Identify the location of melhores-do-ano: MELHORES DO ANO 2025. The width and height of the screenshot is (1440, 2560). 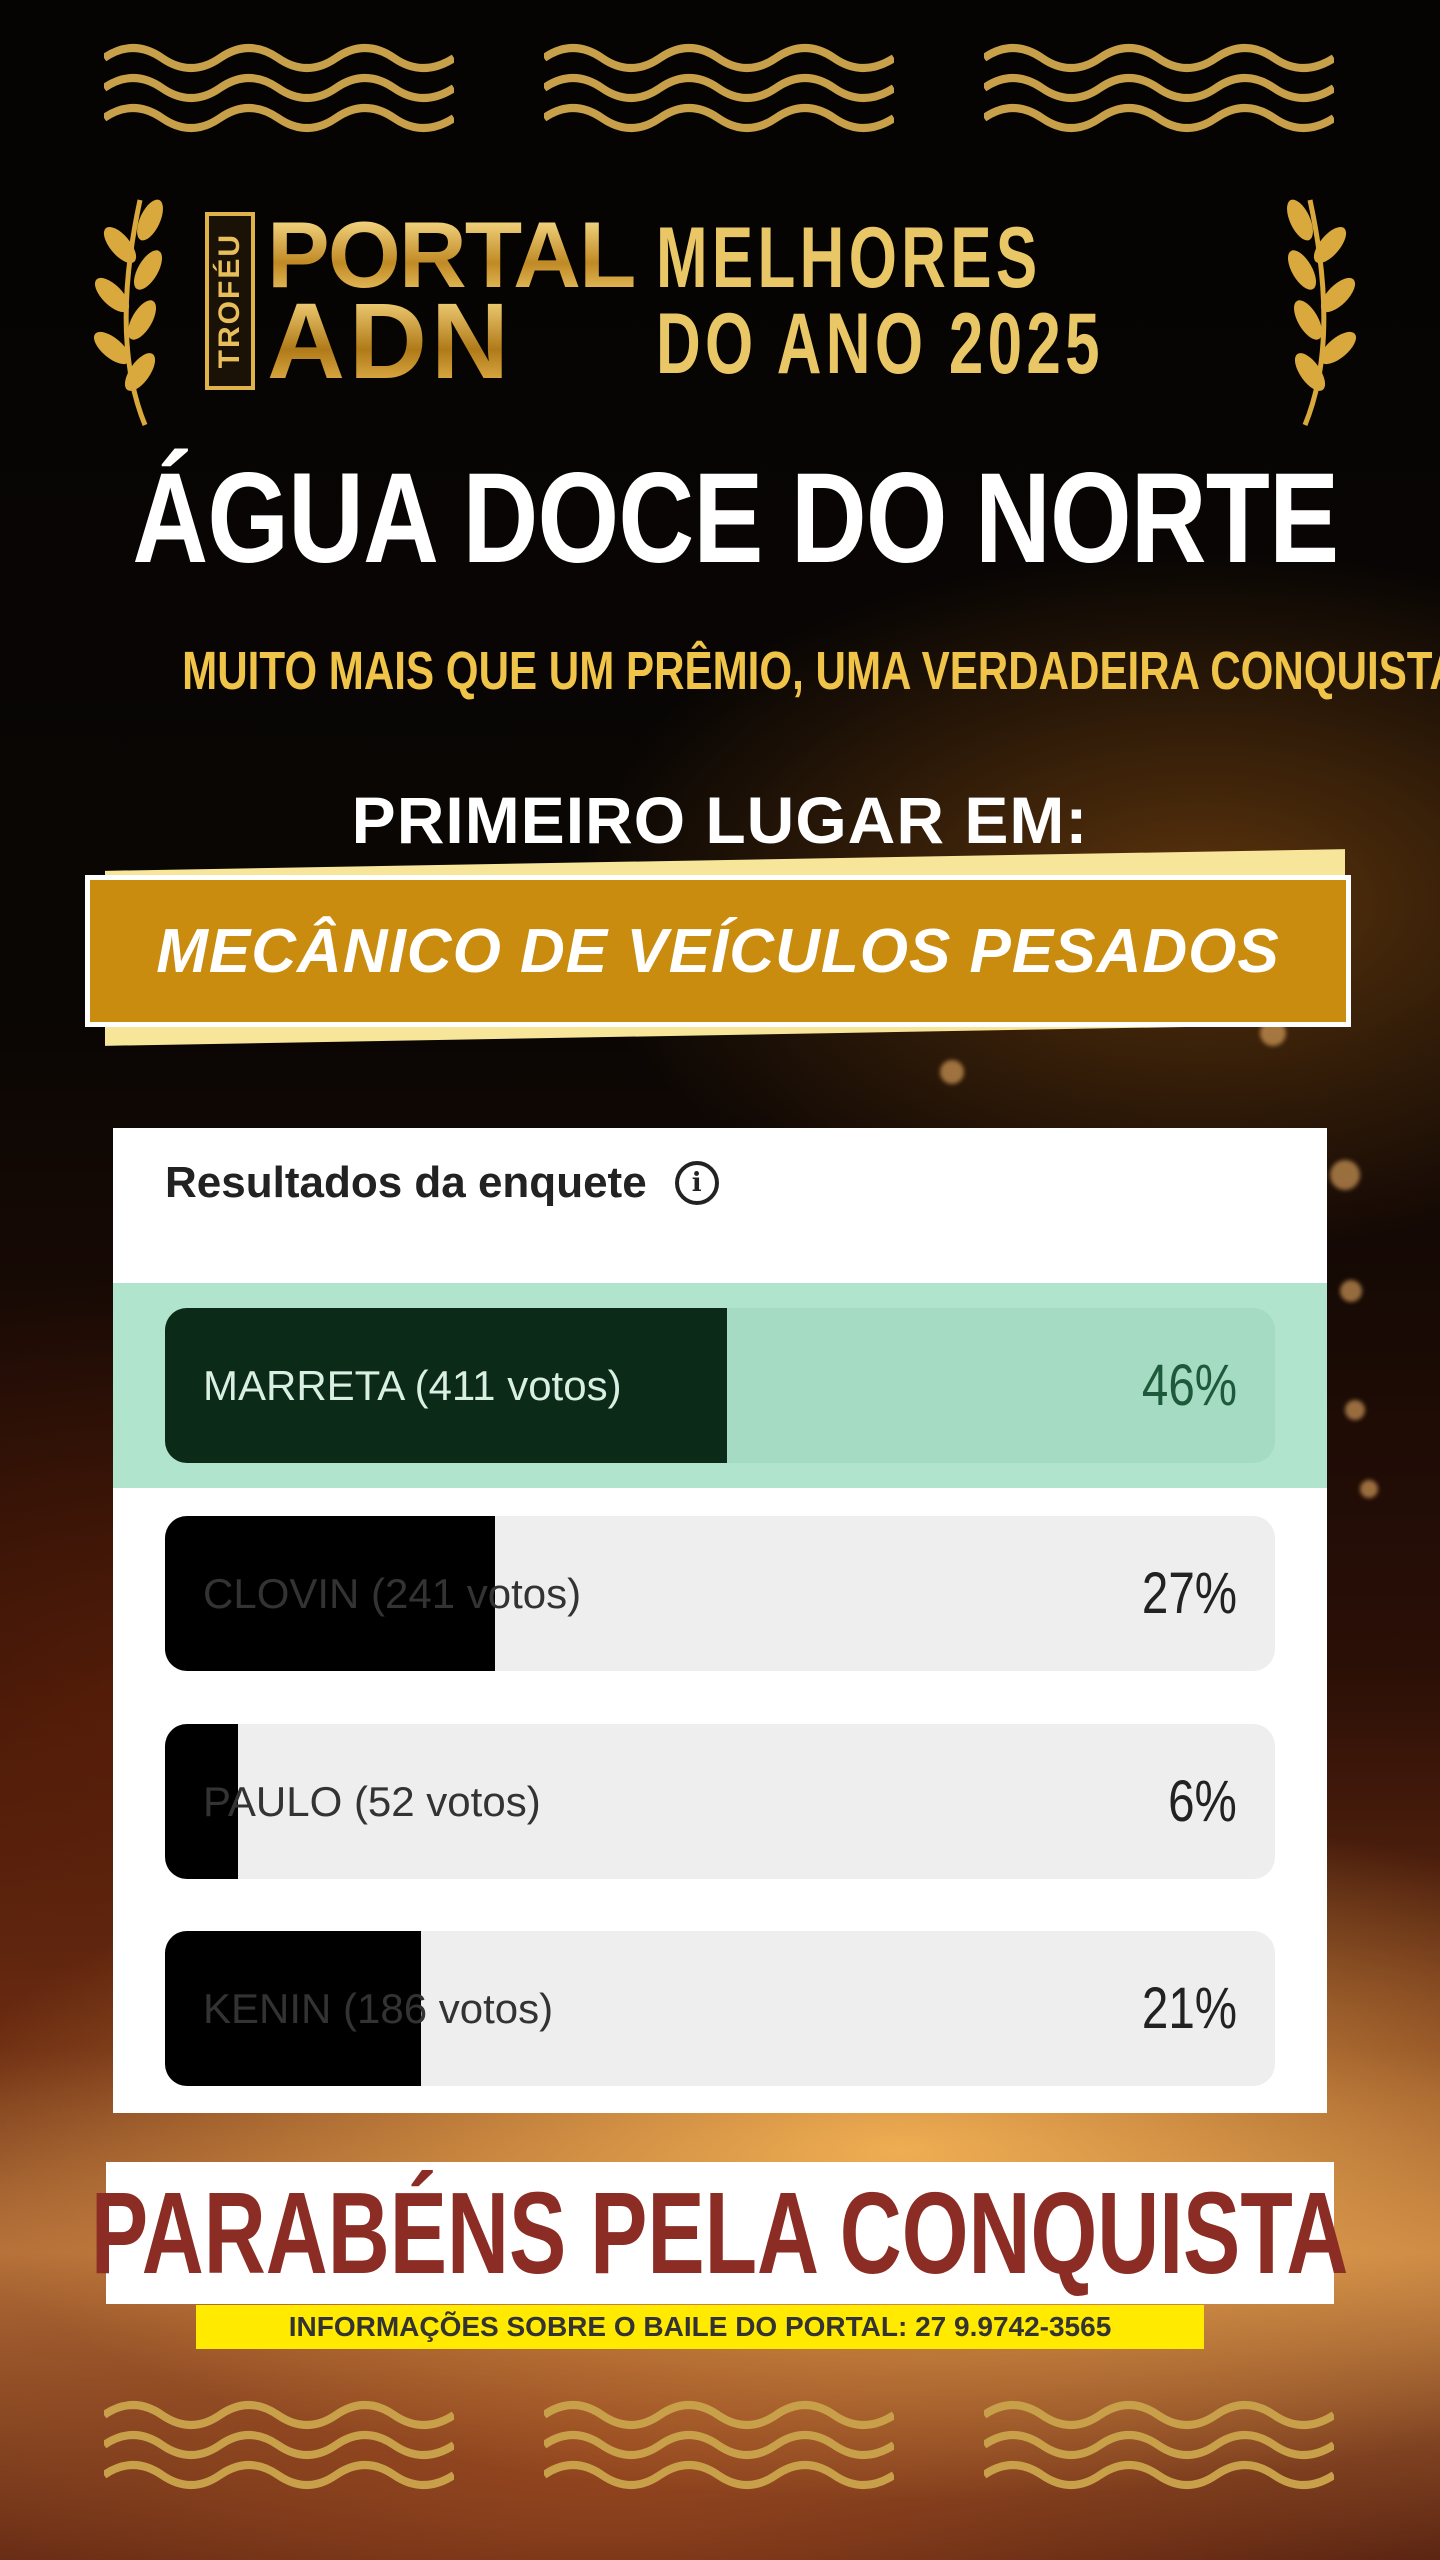
(967, 301).